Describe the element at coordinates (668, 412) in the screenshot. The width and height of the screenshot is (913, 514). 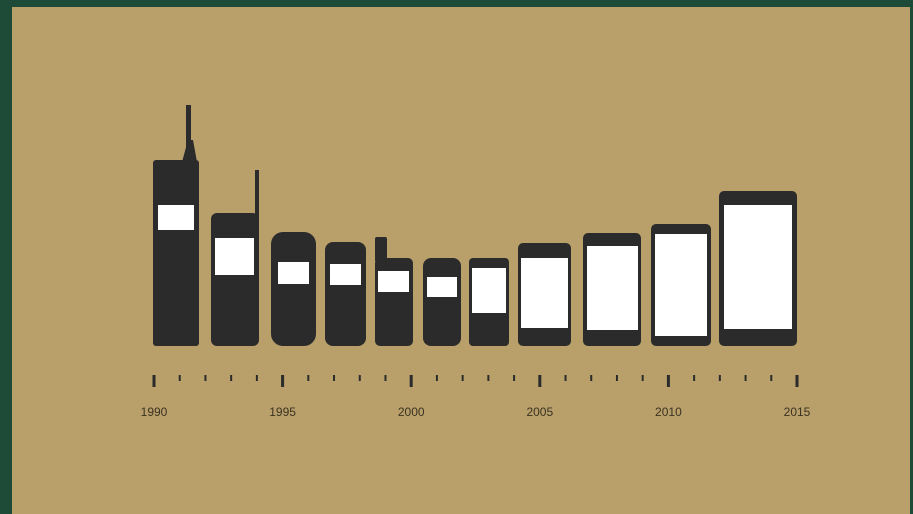
I see `year-label: 2010` at that location.